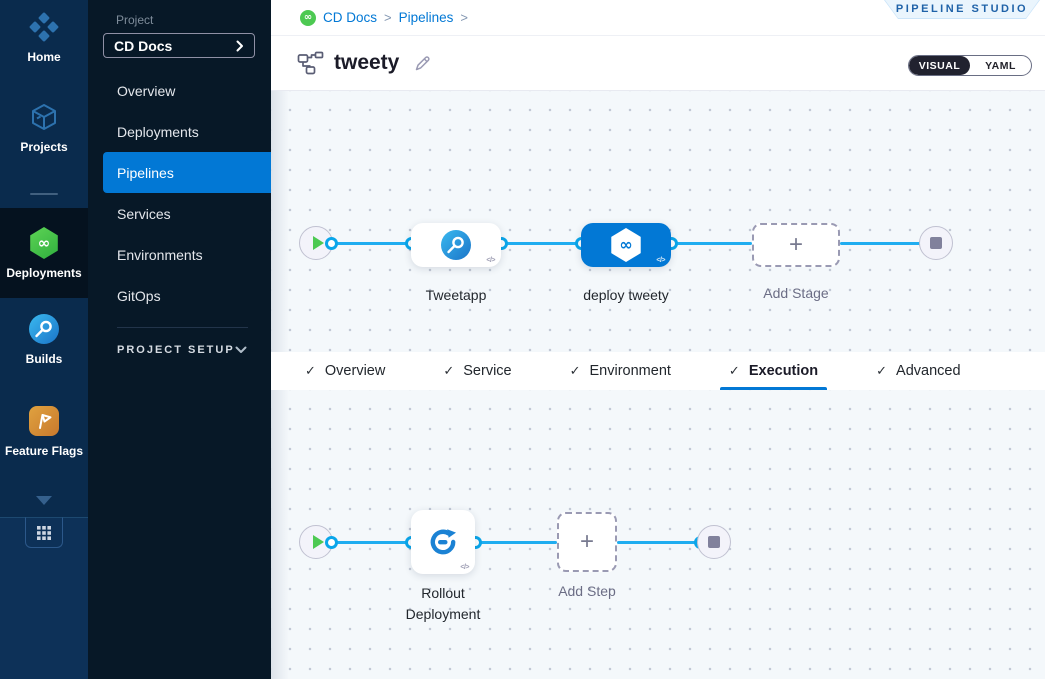 The height and width of the screenshot is (679, 1045). I want to click on toggle-visual: VISUAL, so click(939, 65).